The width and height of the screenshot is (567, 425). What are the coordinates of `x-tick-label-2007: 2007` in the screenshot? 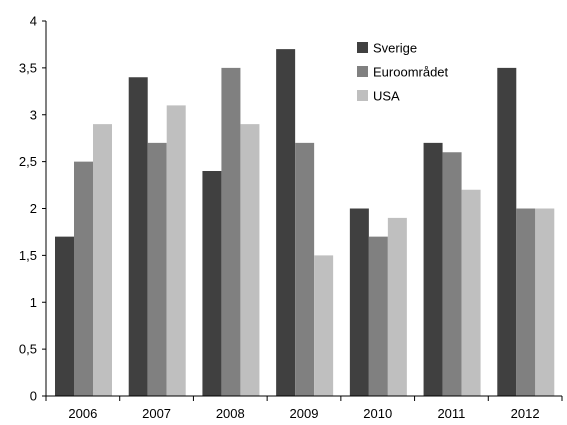 It's located at (156, 413).